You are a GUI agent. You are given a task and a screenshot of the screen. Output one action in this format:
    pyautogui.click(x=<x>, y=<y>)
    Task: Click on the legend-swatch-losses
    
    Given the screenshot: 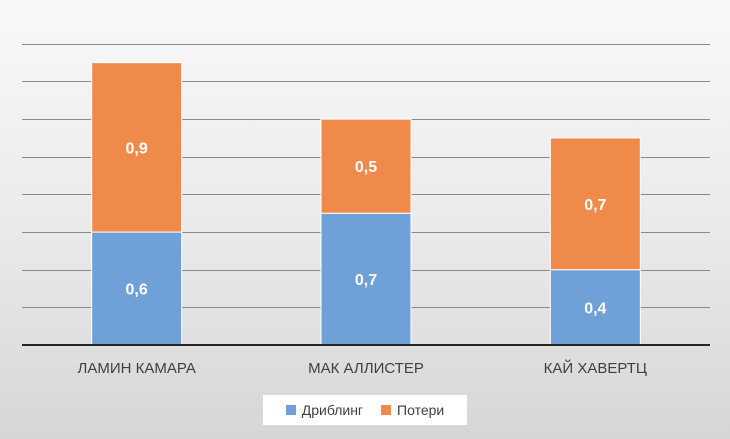 What is the action you would take?
    pyautogui.click(x=386, y=410)
    